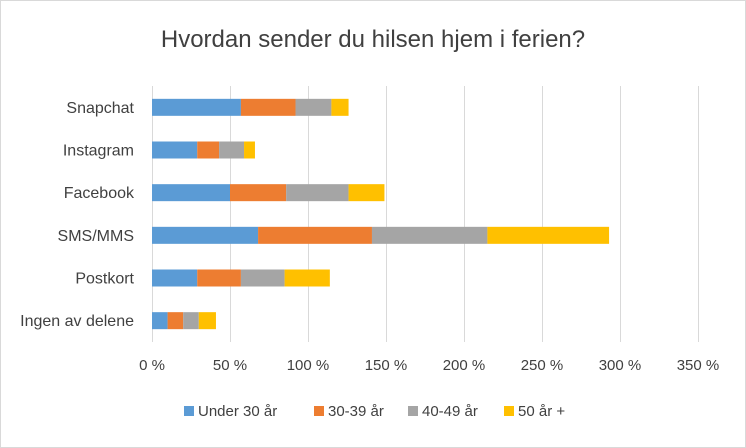 This screenshot has width=746, height=448. I want to click on chart-title: Hvordan sender du hilsen hjem i ferien?, so click(373, 39).